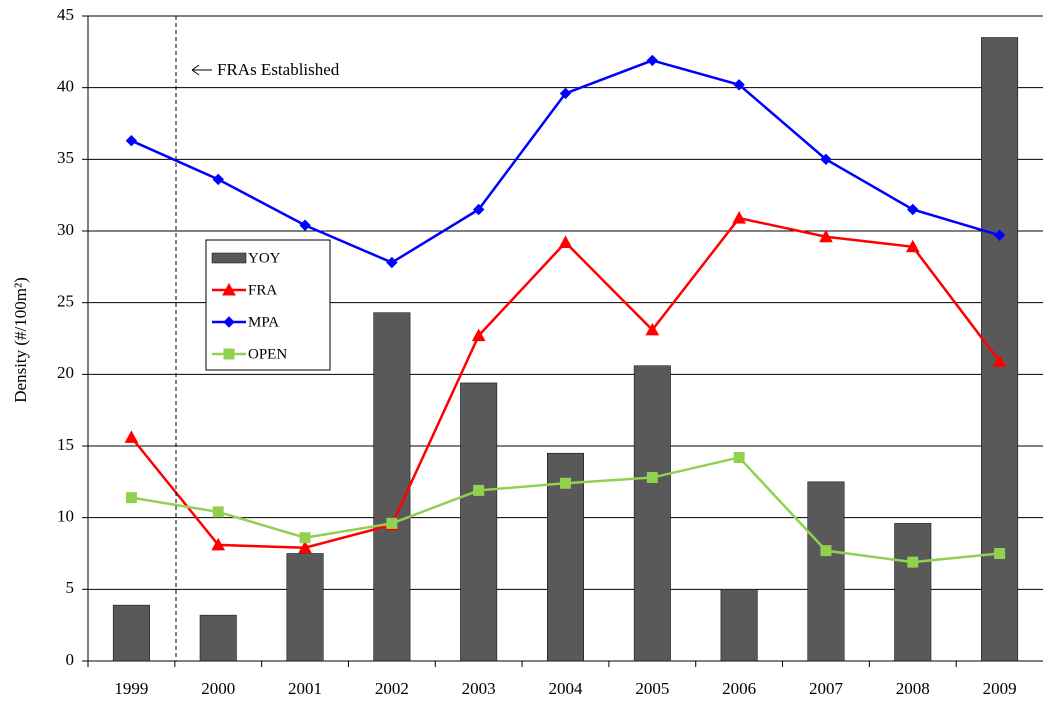 This screenshot has height=709, width=1060. I want to click on legend-label: FRA, so click(262, 290).